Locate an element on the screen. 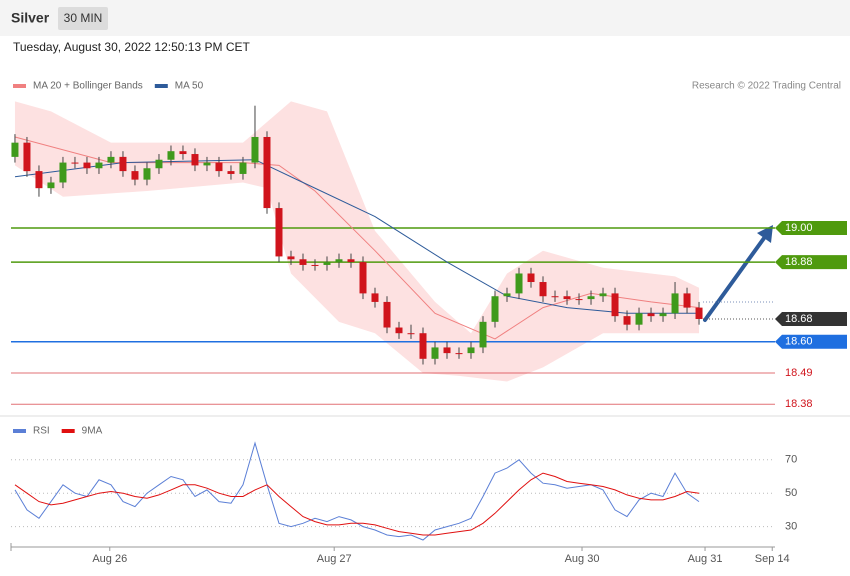 The width and height of the screenshot is (850, 576). level-label: 19.00 is located at coordinates (799, 228).